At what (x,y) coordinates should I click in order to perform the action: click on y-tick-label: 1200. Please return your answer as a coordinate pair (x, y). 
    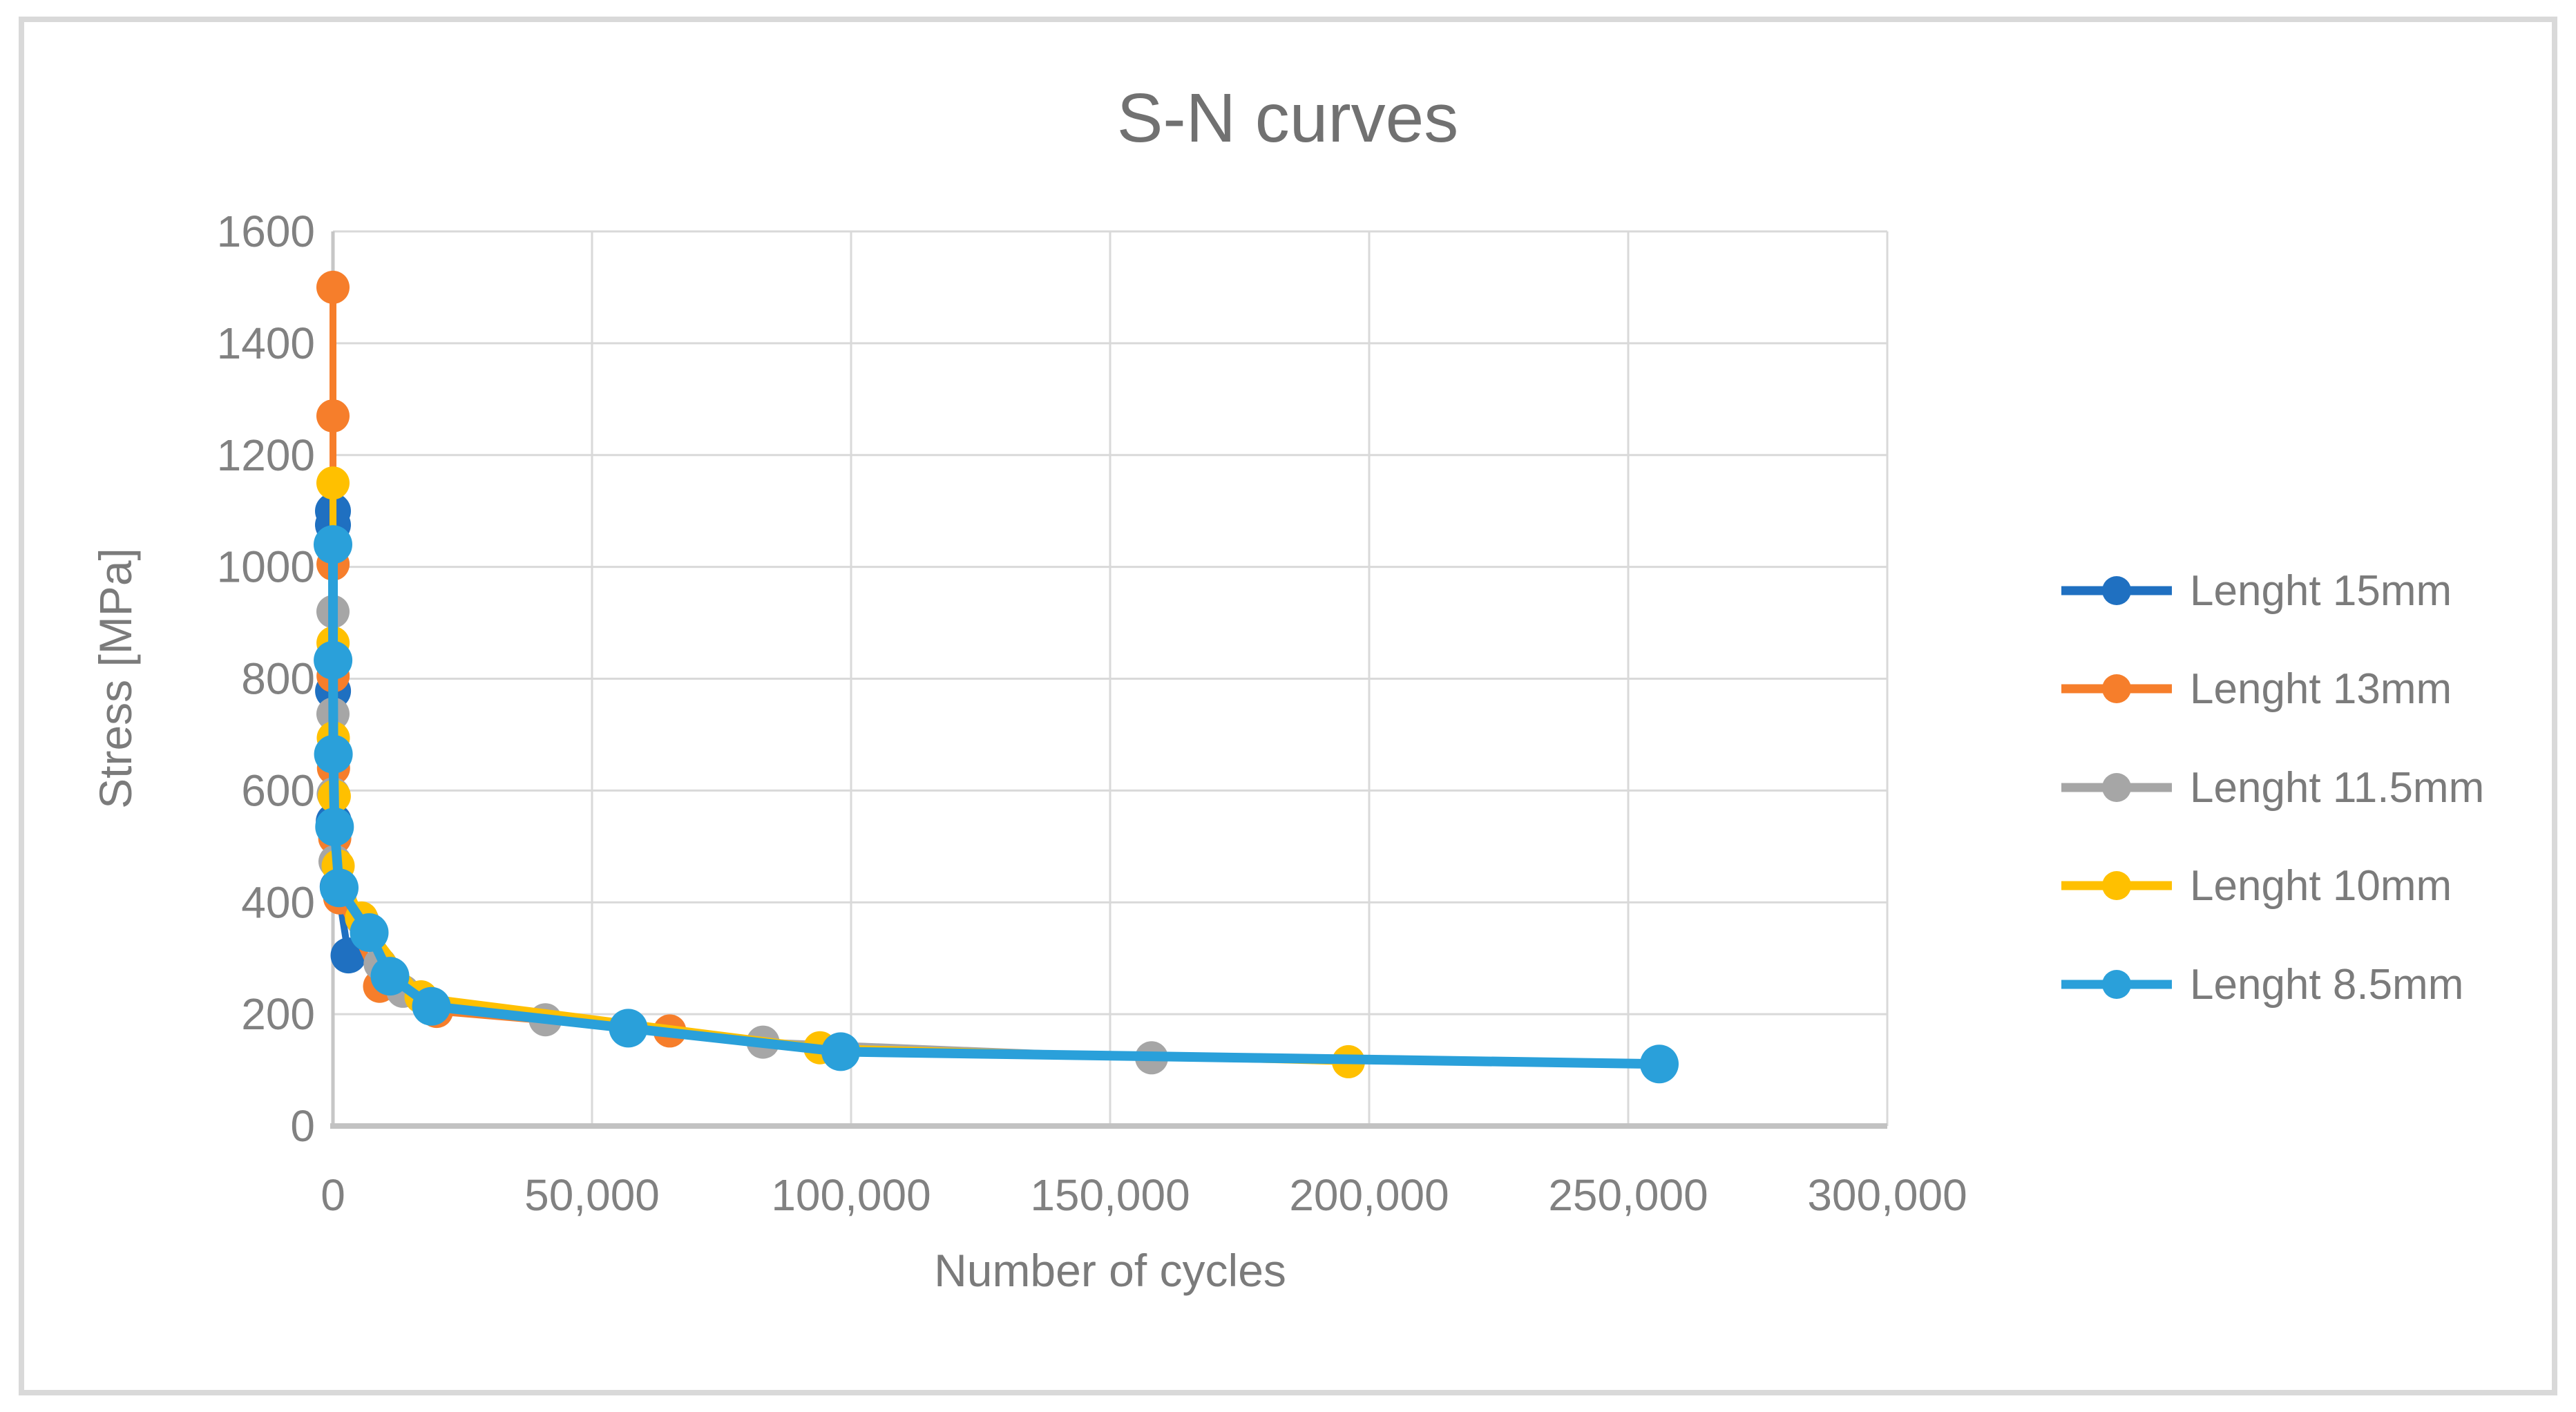
    Looking at the image, I should click on (266, 455).